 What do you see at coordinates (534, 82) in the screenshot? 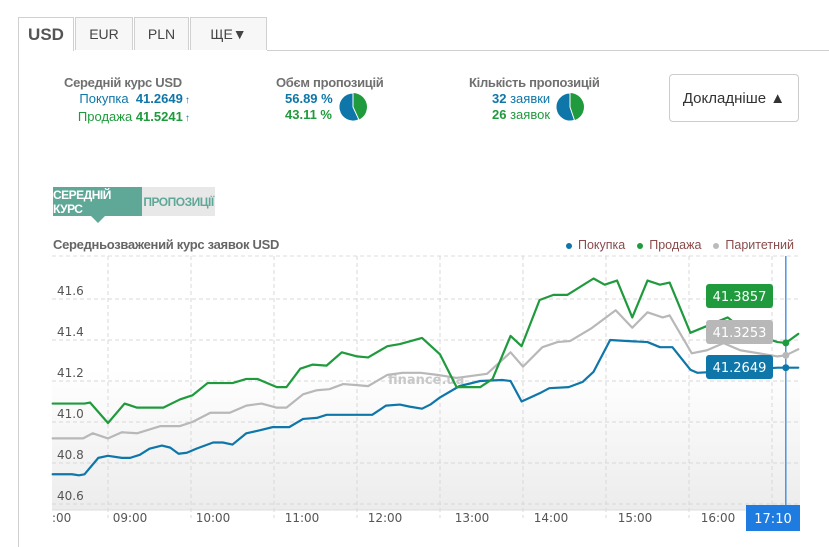
I see `count-title: Кількість пропозицій` at bounding box center [534, 82].